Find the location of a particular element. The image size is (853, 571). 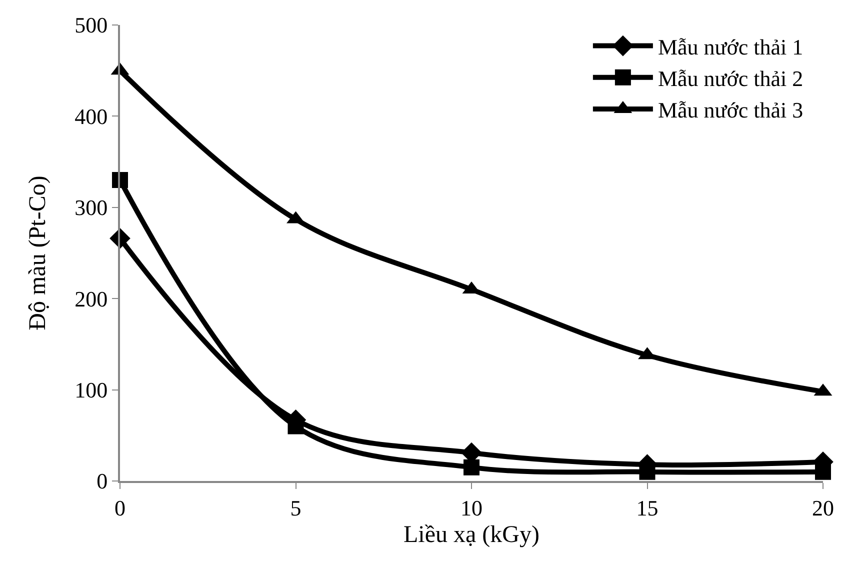

y-tick-label: 100 is located at coordinates (91, 390).